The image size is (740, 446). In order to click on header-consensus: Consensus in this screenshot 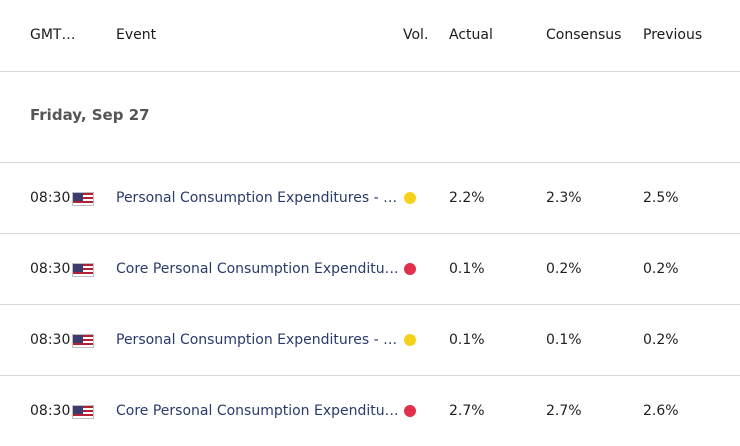, I will do `click(584, 35)`.